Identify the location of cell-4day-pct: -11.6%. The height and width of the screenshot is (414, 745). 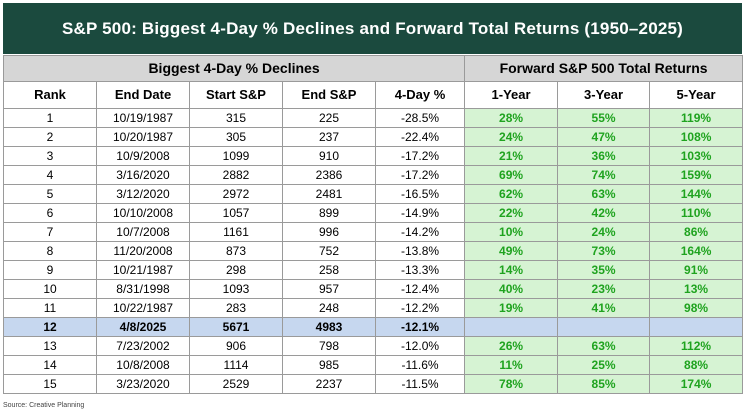
(420, 365).